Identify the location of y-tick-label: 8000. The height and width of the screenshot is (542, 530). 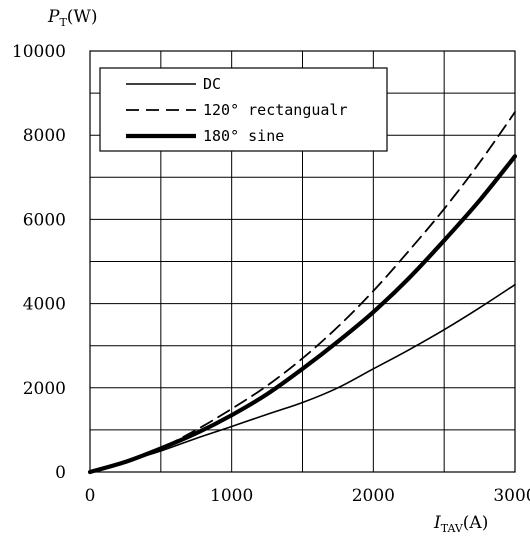
(44, 136).